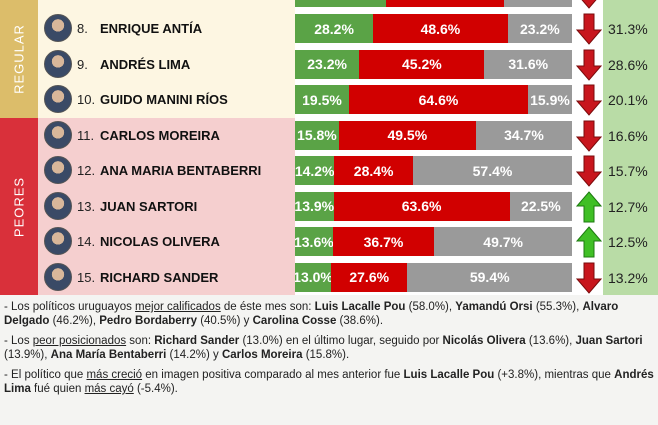  Describe the element at coordinates (334, 28) in the screenshot. I see `bar-positive: 28.2%` at that location.